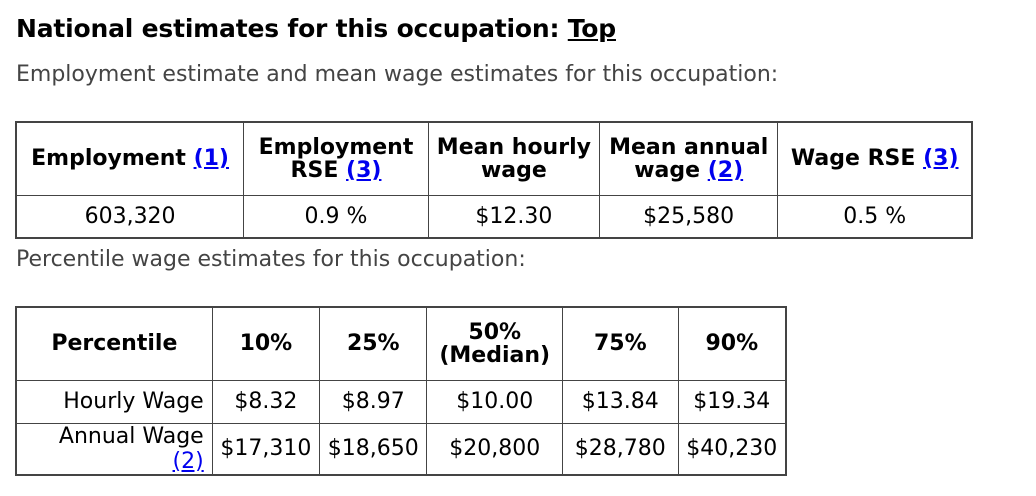 The height and width of the screenshot is (496, 1036). What do you see at coordinates (688, 158) in the screenshot?
I see `header-mean-annual-wage: Mean annual wage (2)` at bounding box center [688, 158].